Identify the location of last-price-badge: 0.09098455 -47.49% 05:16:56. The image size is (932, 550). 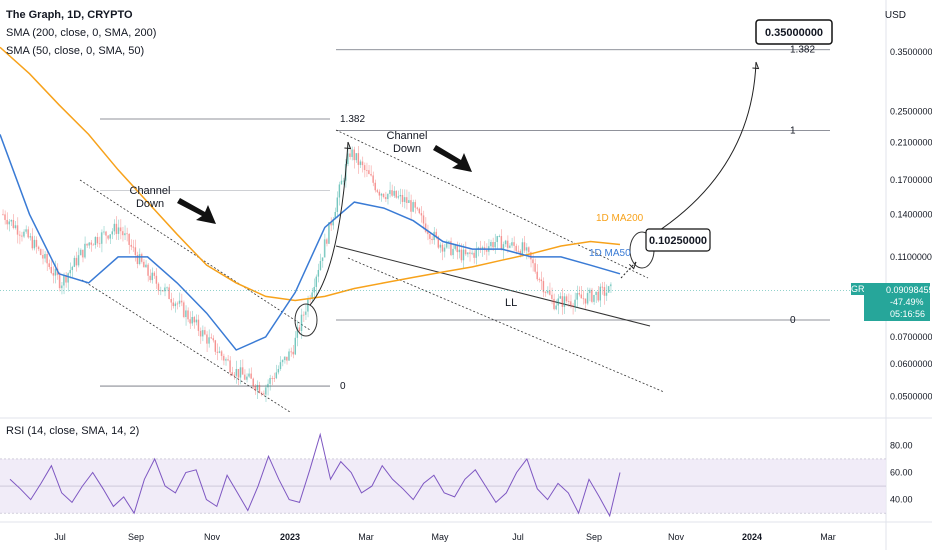
(898, 302).